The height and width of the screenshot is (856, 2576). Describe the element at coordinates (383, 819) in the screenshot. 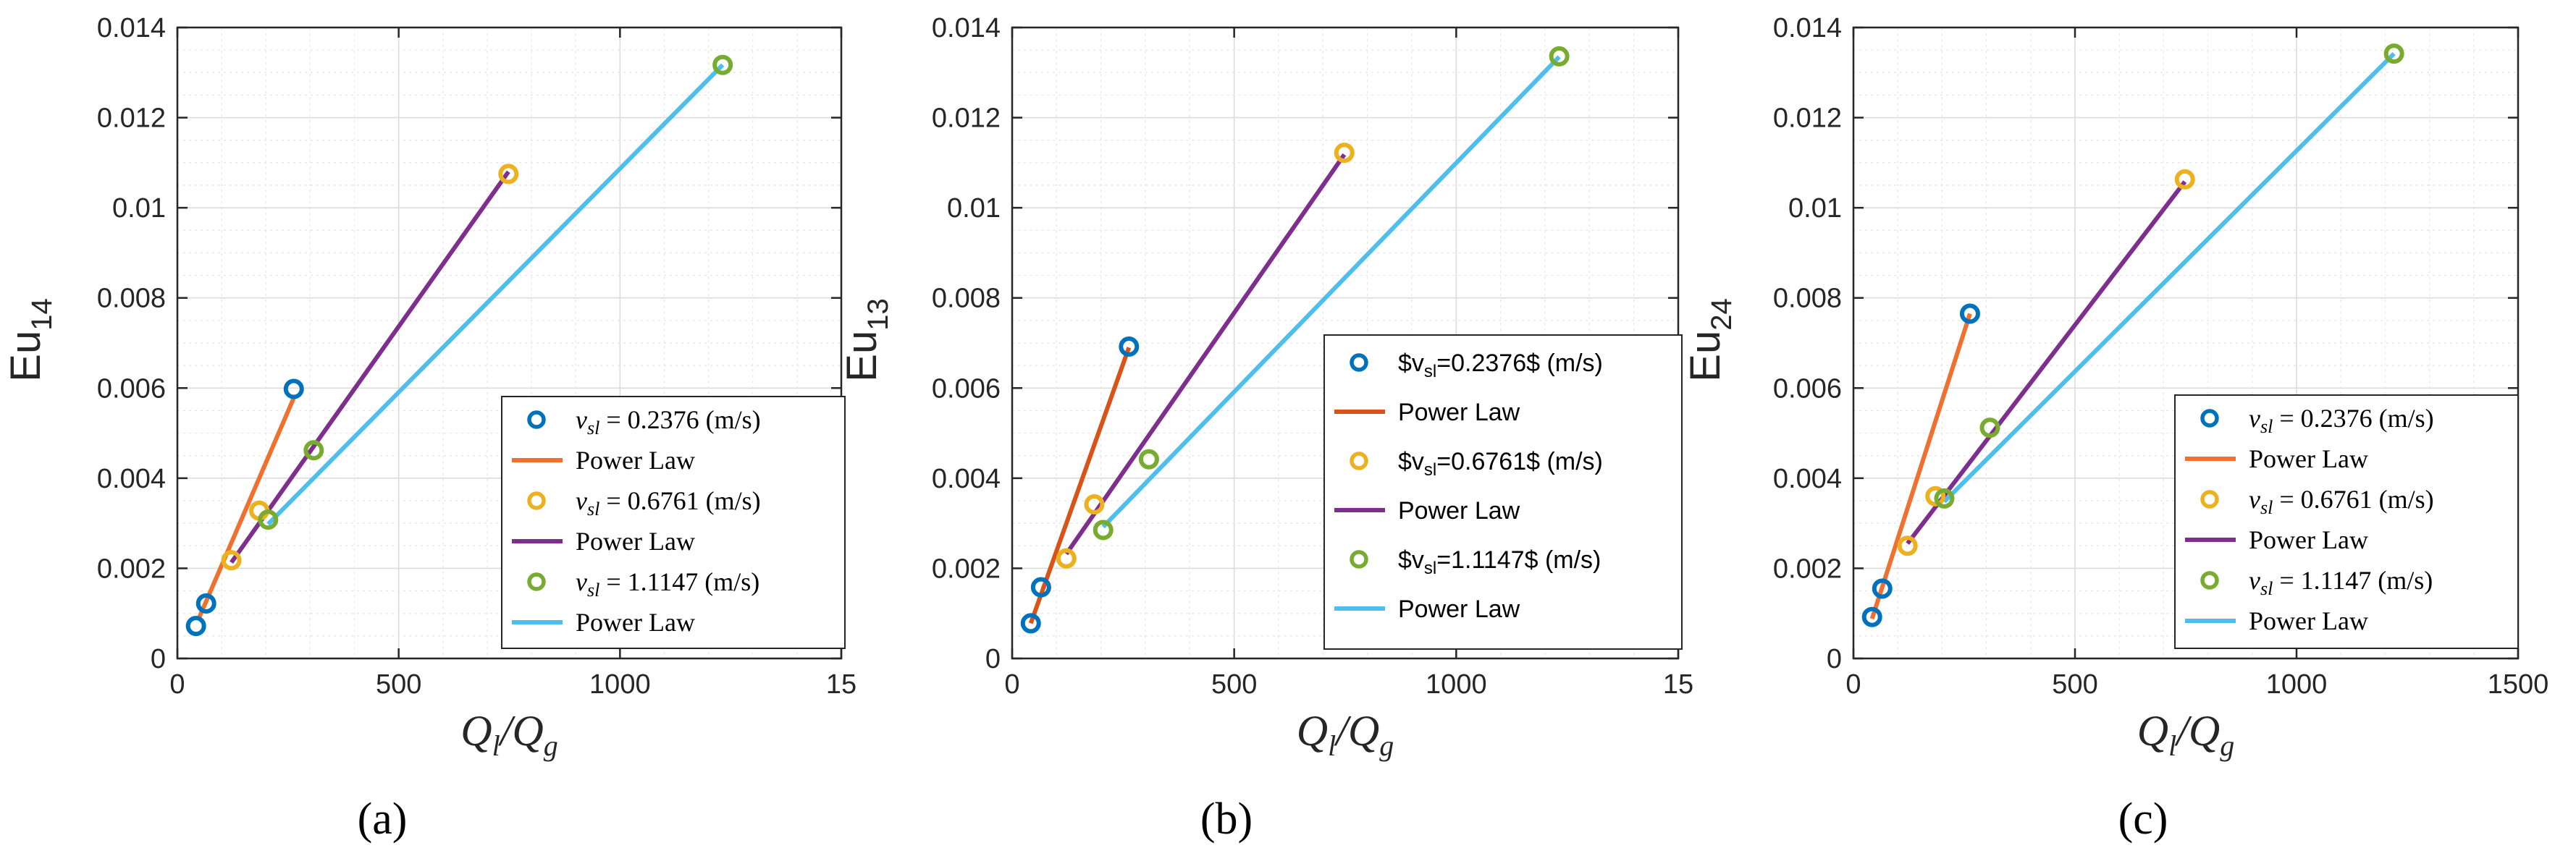

I see `panel-label: (a)` at that location.